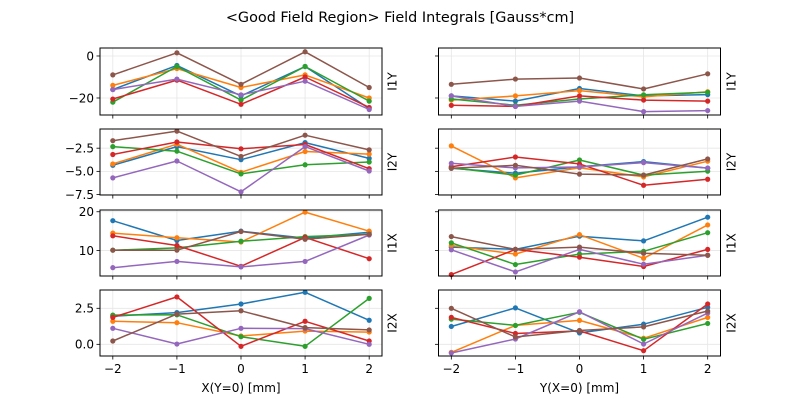 The width and height of the screenshot is (800, 400). I want to click on y-axis-label: I2Y, so click(732, 161).